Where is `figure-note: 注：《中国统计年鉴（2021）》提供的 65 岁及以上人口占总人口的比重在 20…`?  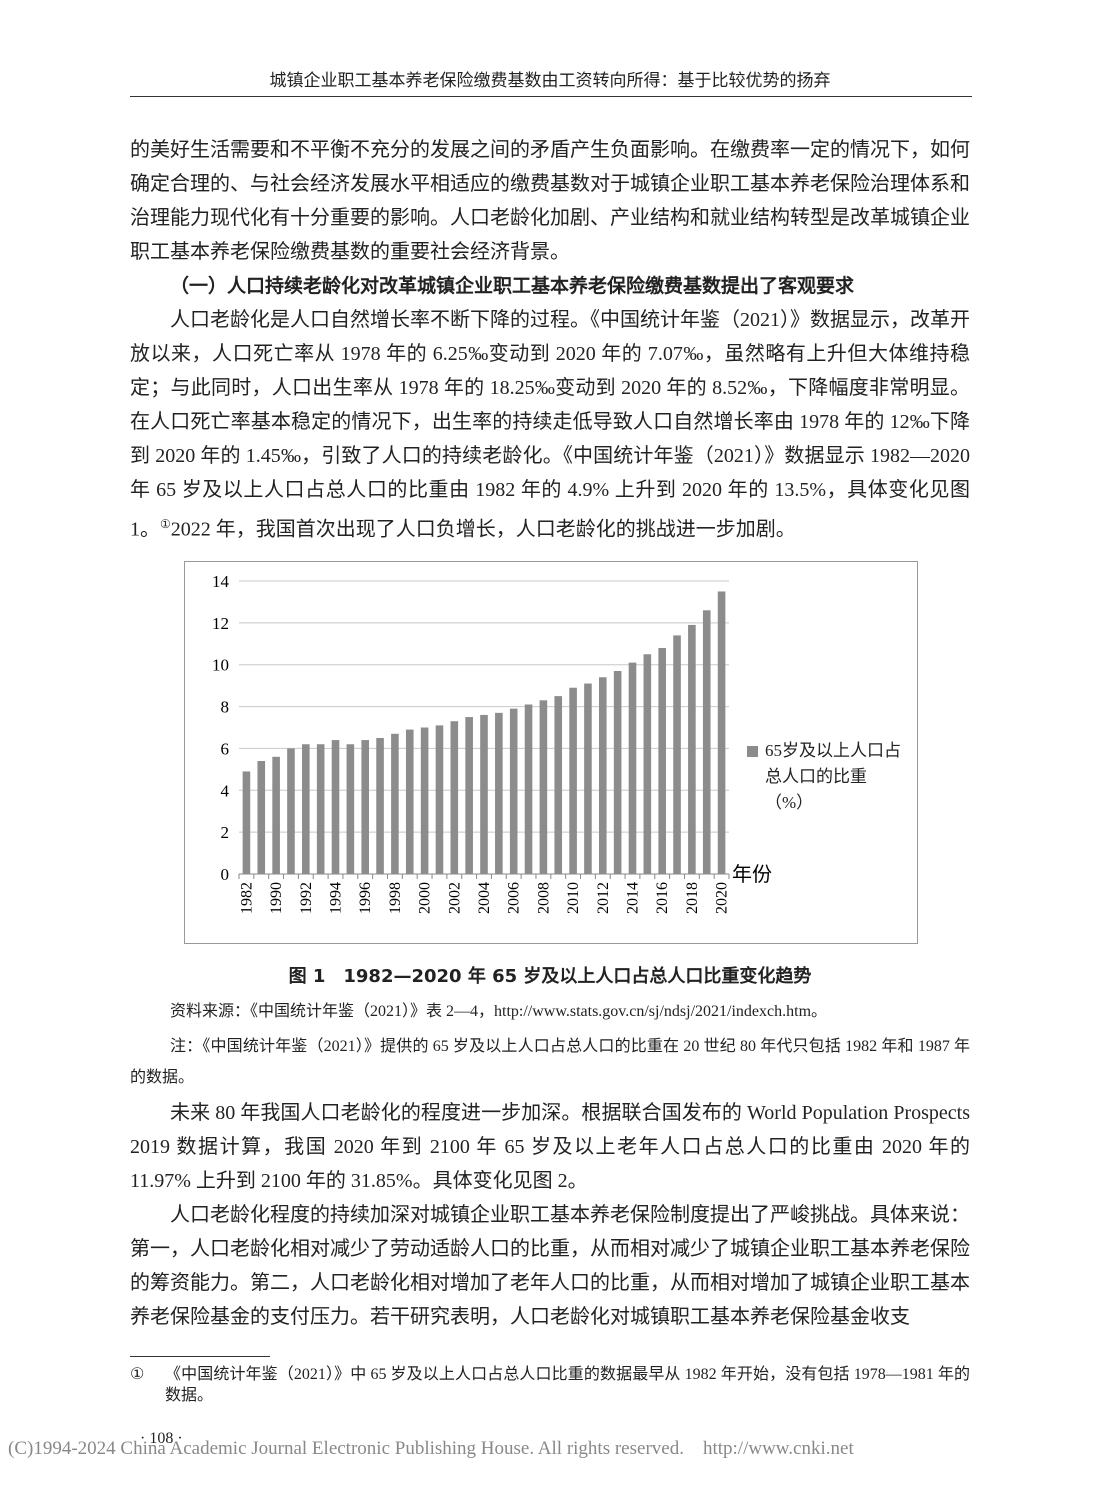
figure-note: 注：《中国统计年鉴（2021）》提供的 65 岁及以上人口占总人口的比重在 20… is located at coordinates (550, 1062).